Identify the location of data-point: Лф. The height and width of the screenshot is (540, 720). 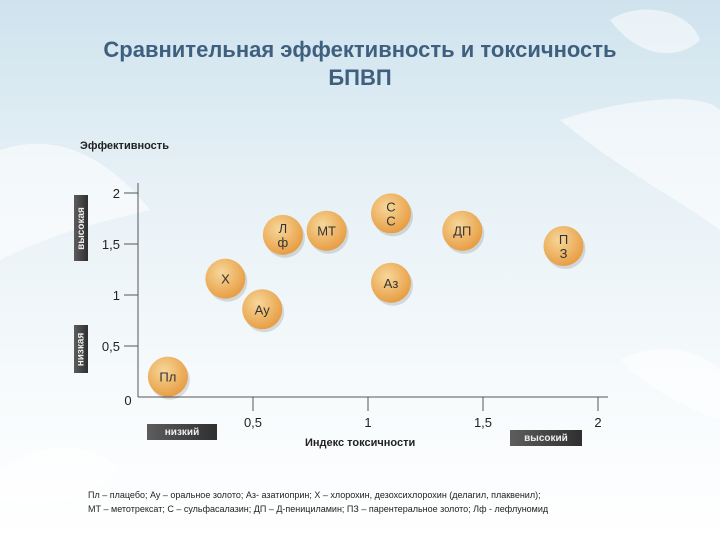
(283, 236).